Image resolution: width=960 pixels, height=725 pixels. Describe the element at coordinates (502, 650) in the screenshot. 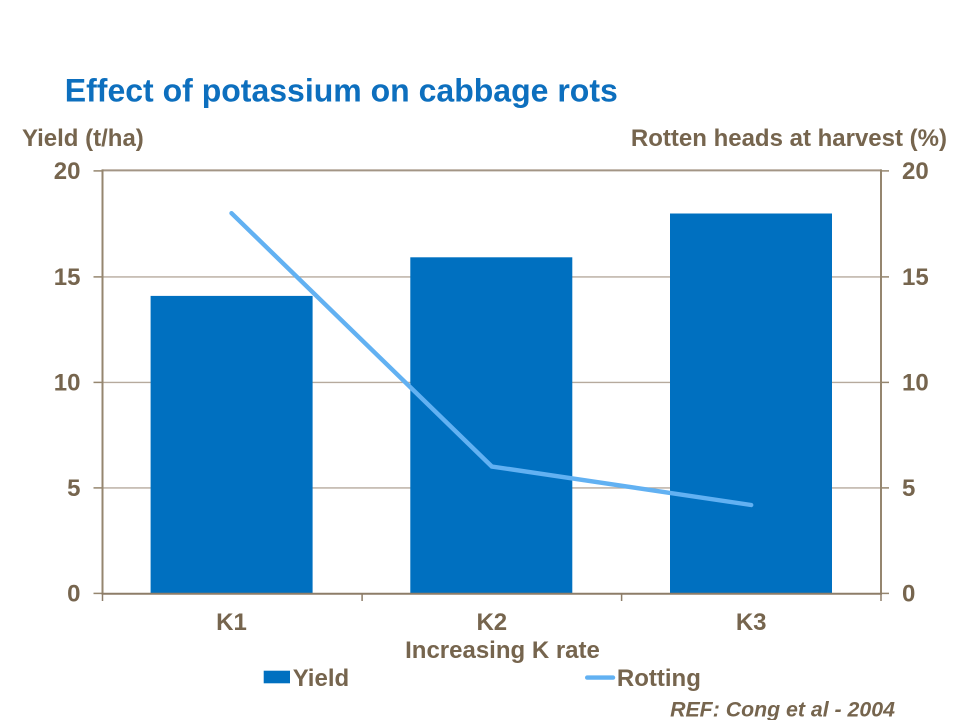

I see `svg-text: Increasing K rate` at that location.